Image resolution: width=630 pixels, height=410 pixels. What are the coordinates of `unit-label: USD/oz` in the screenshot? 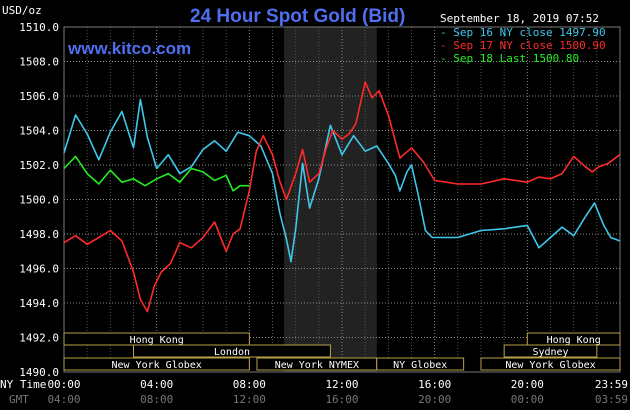 It's located at (22, 10).